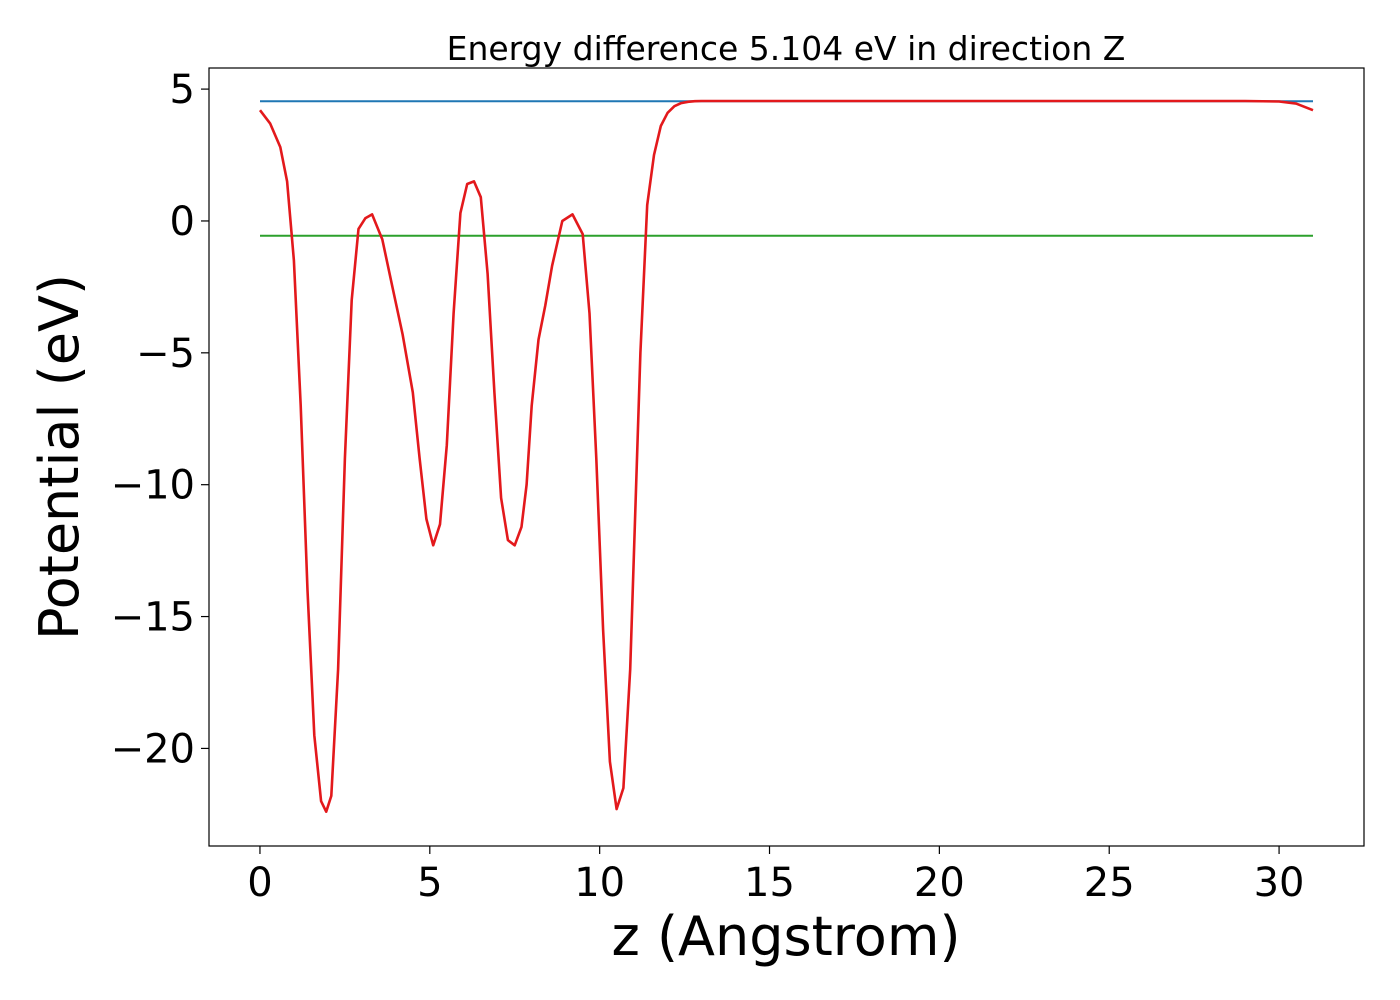 This screenshot has width=1400, height=1000. What do you see at coordinates (1109, 883) in the screenshot?
I see `x-tick-label: 25` at bounding box center [1109, 883].